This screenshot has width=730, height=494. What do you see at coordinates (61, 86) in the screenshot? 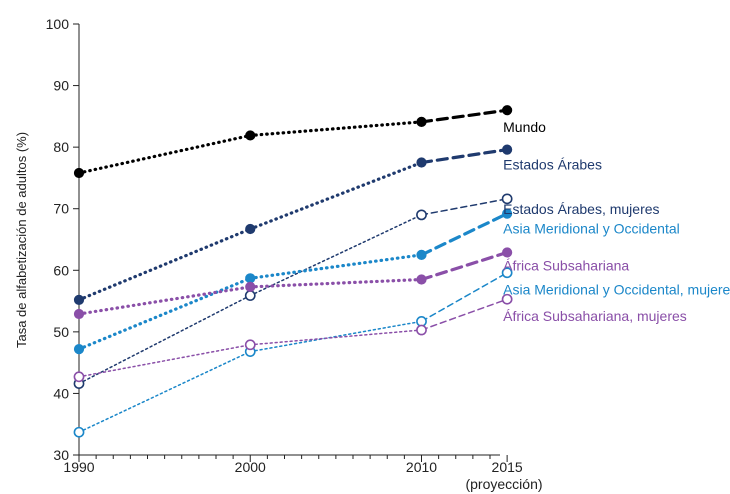
I see `y-tick-label: 90` at bounding box center [61, 86].